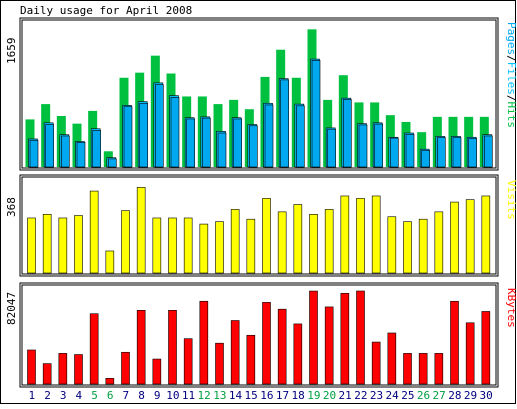  I want to click on x-tick-label-day-17: 17, so click(282, 395).